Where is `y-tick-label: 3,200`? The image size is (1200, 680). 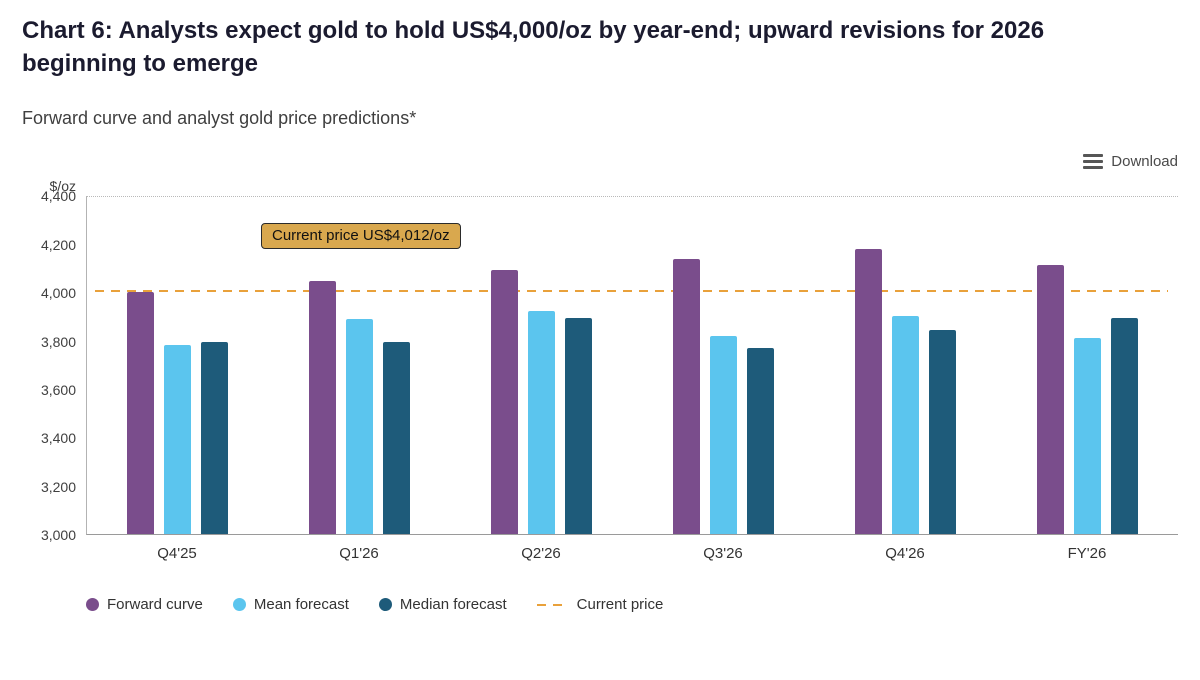
y-tick-label: 3,200 is located at coordinates (58, 486).